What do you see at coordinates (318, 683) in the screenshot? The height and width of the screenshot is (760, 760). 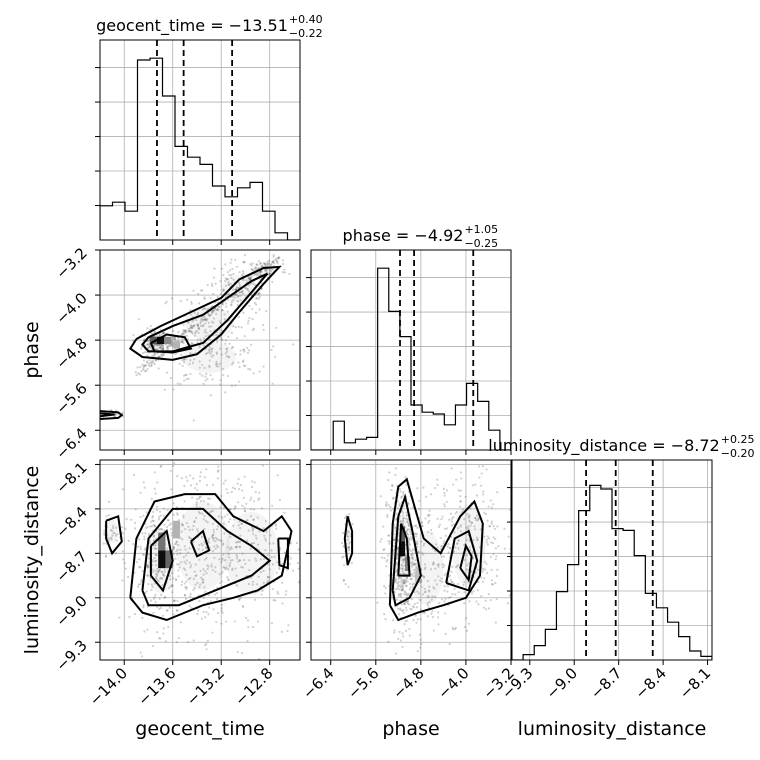 I see `xtick-label-phase-0: −6.4` at bounding box center [318, 683].